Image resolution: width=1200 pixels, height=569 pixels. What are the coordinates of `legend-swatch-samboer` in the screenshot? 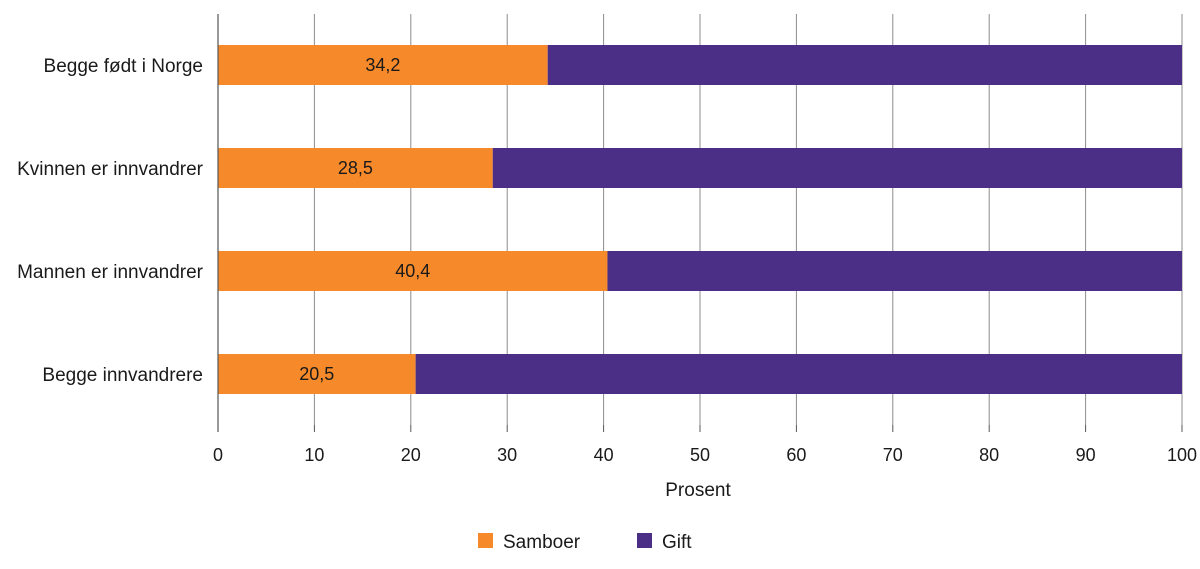 It's located at (485, 540).